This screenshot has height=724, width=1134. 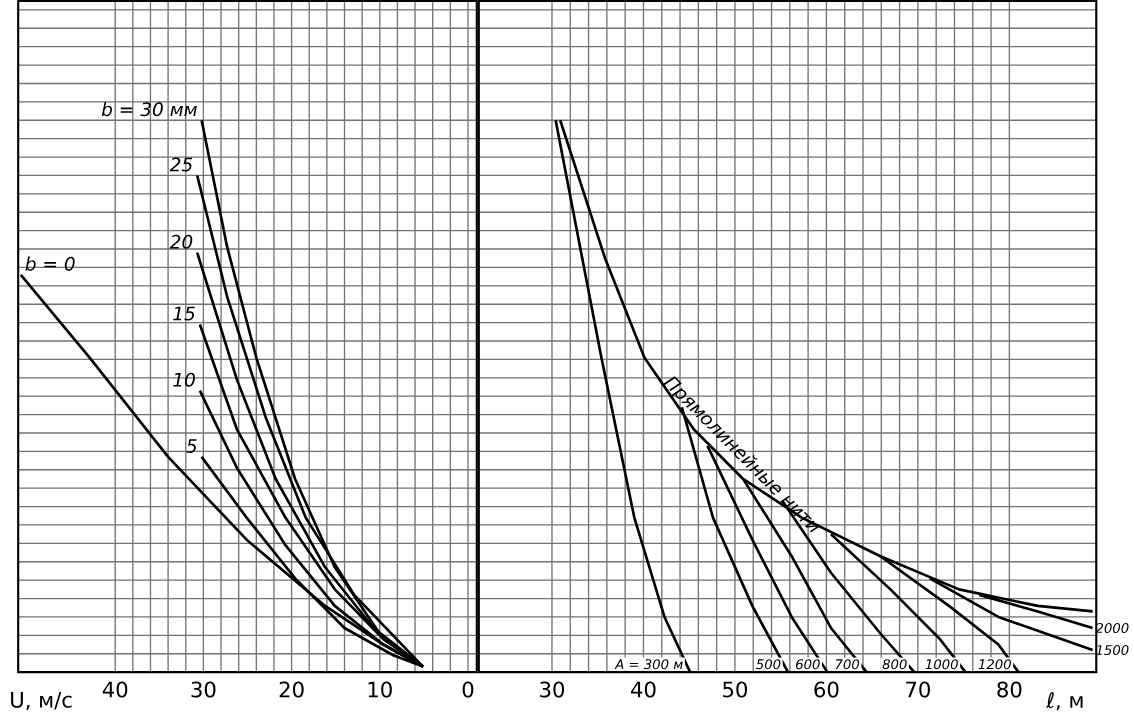 What do you see at coordinates (918, 689) in the screenshot?
I see `x-tick-label: 70` at bounding box center [918, 689].